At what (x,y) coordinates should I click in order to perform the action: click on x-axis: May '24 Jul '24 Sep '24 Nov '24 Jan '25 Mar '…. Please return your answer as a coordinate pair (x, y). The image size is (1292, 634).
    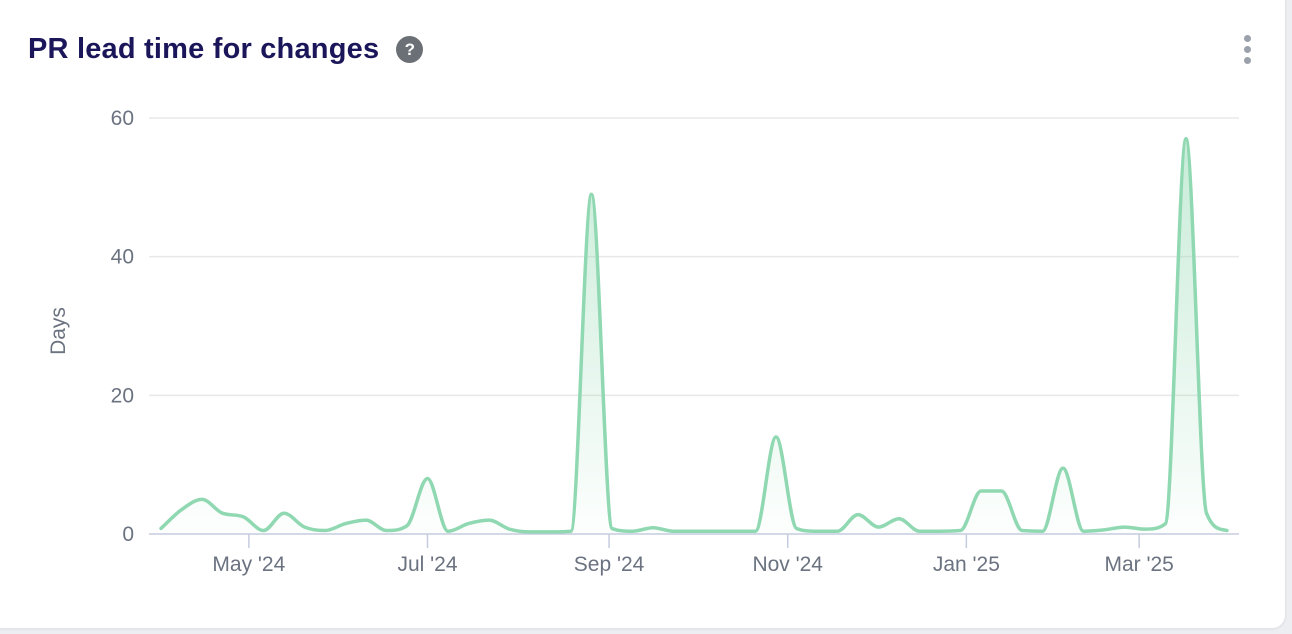
    Looking at the image, I should click on (693, 555).